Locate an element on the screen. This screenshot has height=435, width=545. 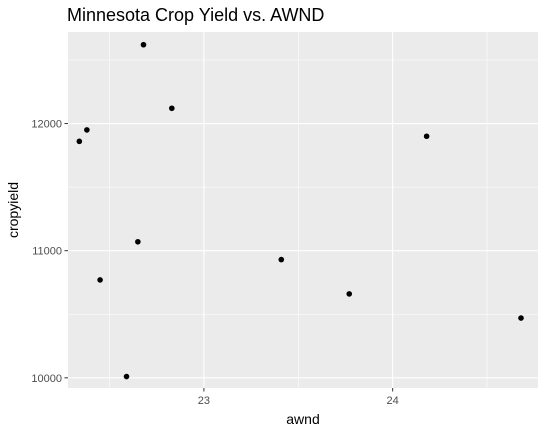
y-axis-label: cropyield is located at coordinates (13, 210).